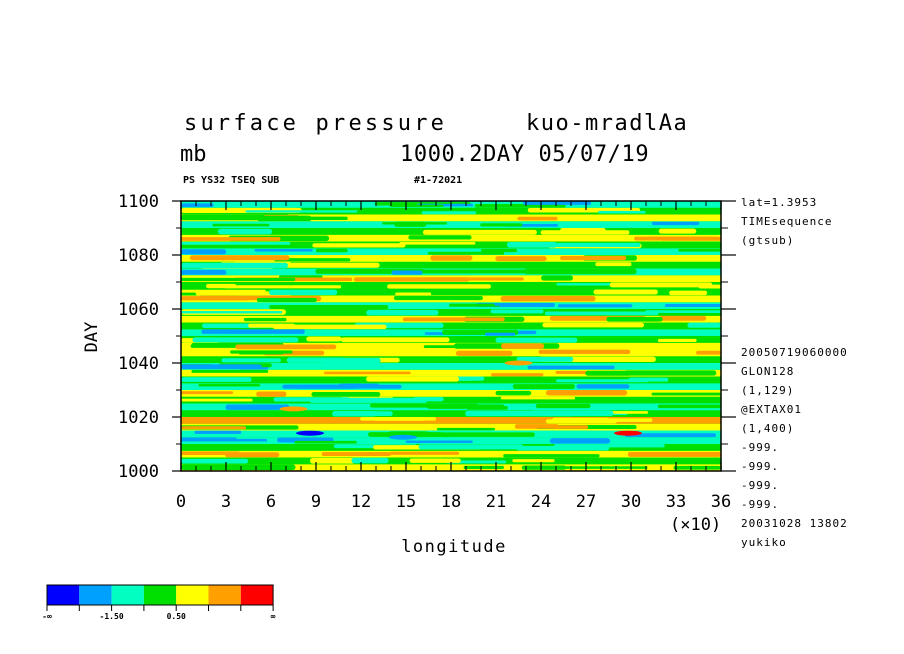 This screenshot has height=654, width=904. What do you see at coordinates (767, 428) in the screenshot?
I see `side-info-line: (1,400)` at bounding box center [767, 428].